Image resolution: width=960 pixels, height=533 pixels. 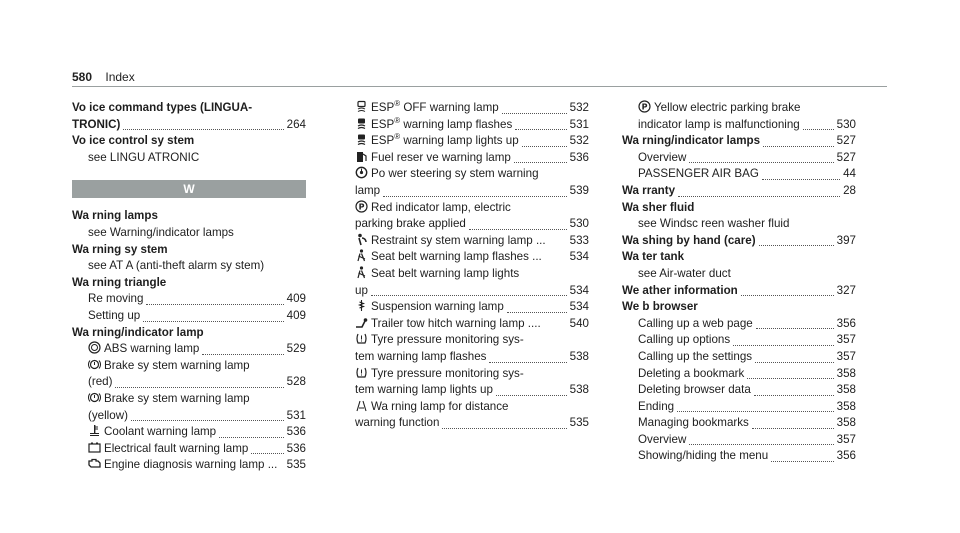 I want to click on entry-label: see LINGU ATRONIC, so click(x=143, y=158).